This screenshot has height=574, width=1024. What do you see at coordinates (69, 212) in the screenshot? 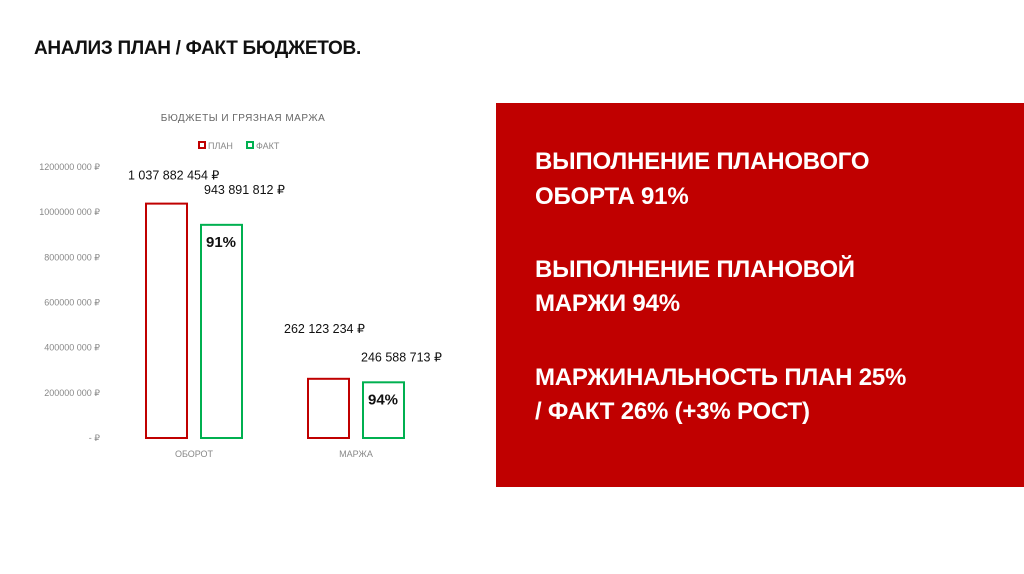
I see `y-tick-label: 1000000 000 ₽` at bounding box center [69, 212].